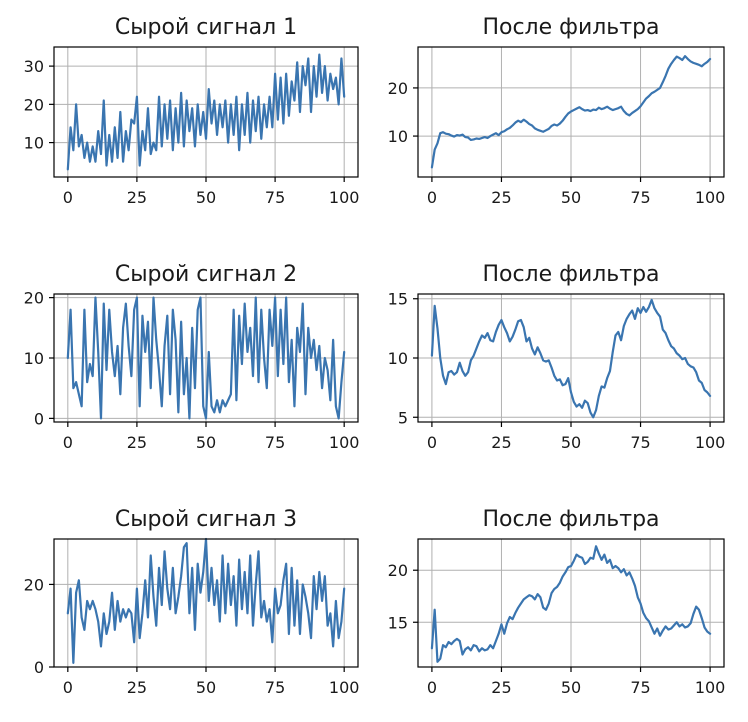  What do you see at coordinates (206, 519) in the screenshot?
I see `subplot-title: Сырой сигнал 3` at bounding box center [206, 519].